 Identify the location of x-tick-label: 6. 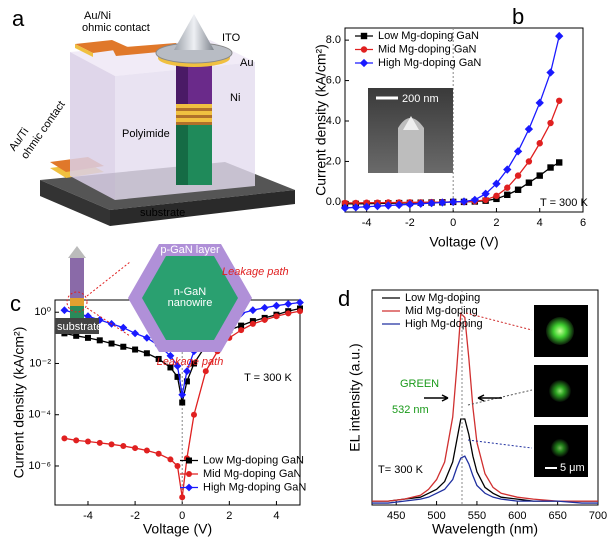
(583, 223).